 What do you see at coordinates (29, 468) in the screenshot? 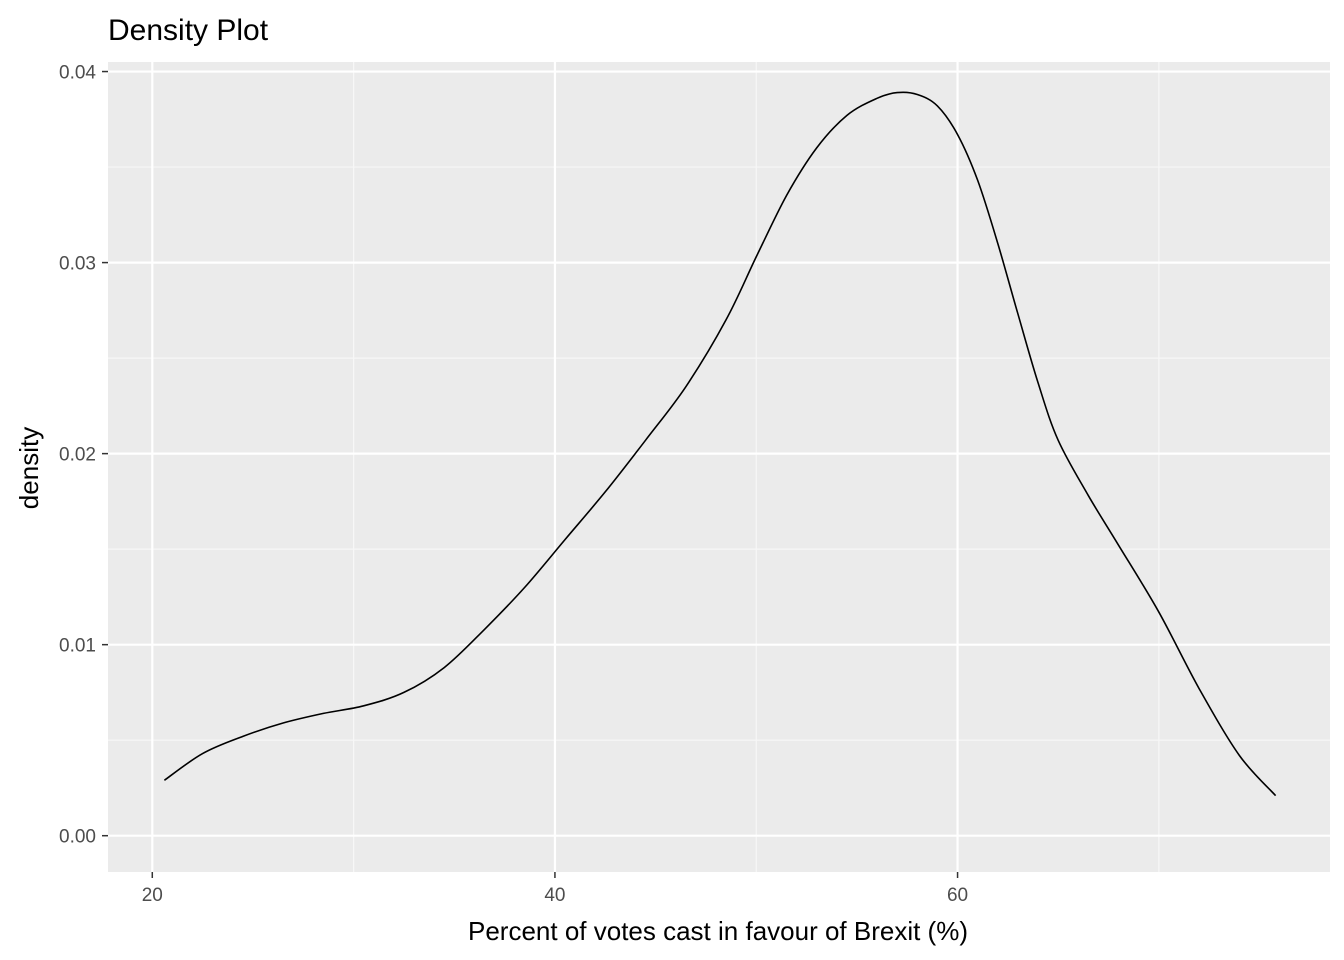
I see `y-axis-label: density` at bounding box center [29, 468].